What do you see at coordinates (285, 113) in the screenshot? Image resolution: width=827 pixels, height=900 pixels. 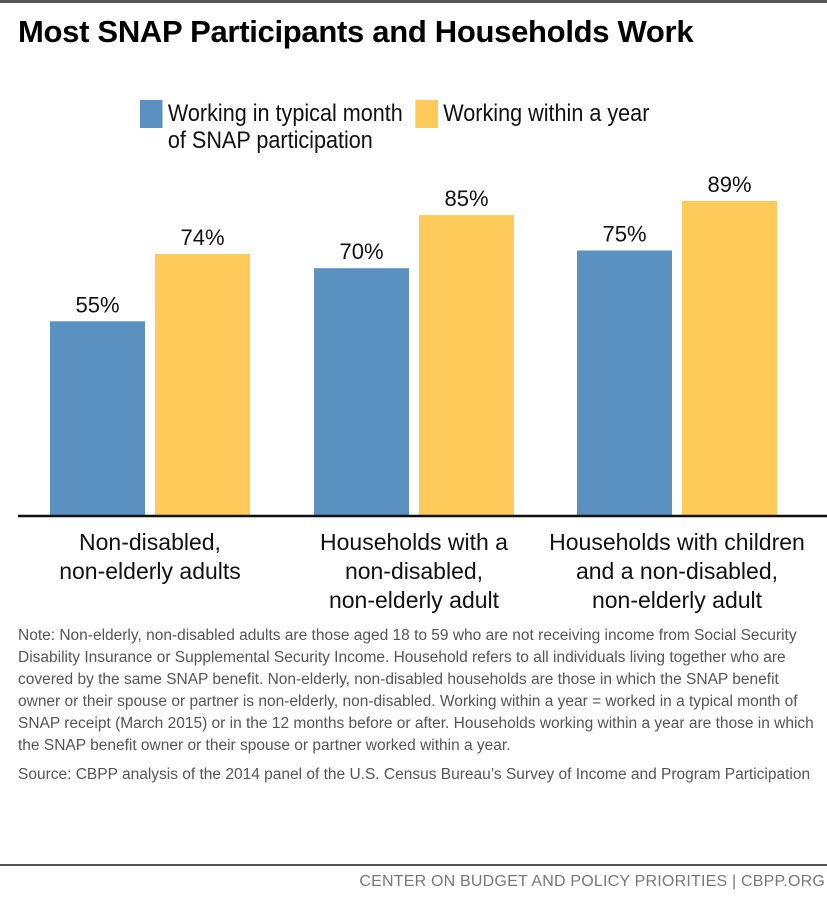 I see `legend-label-line: Working in typical month` at bounding box center [285, 113].